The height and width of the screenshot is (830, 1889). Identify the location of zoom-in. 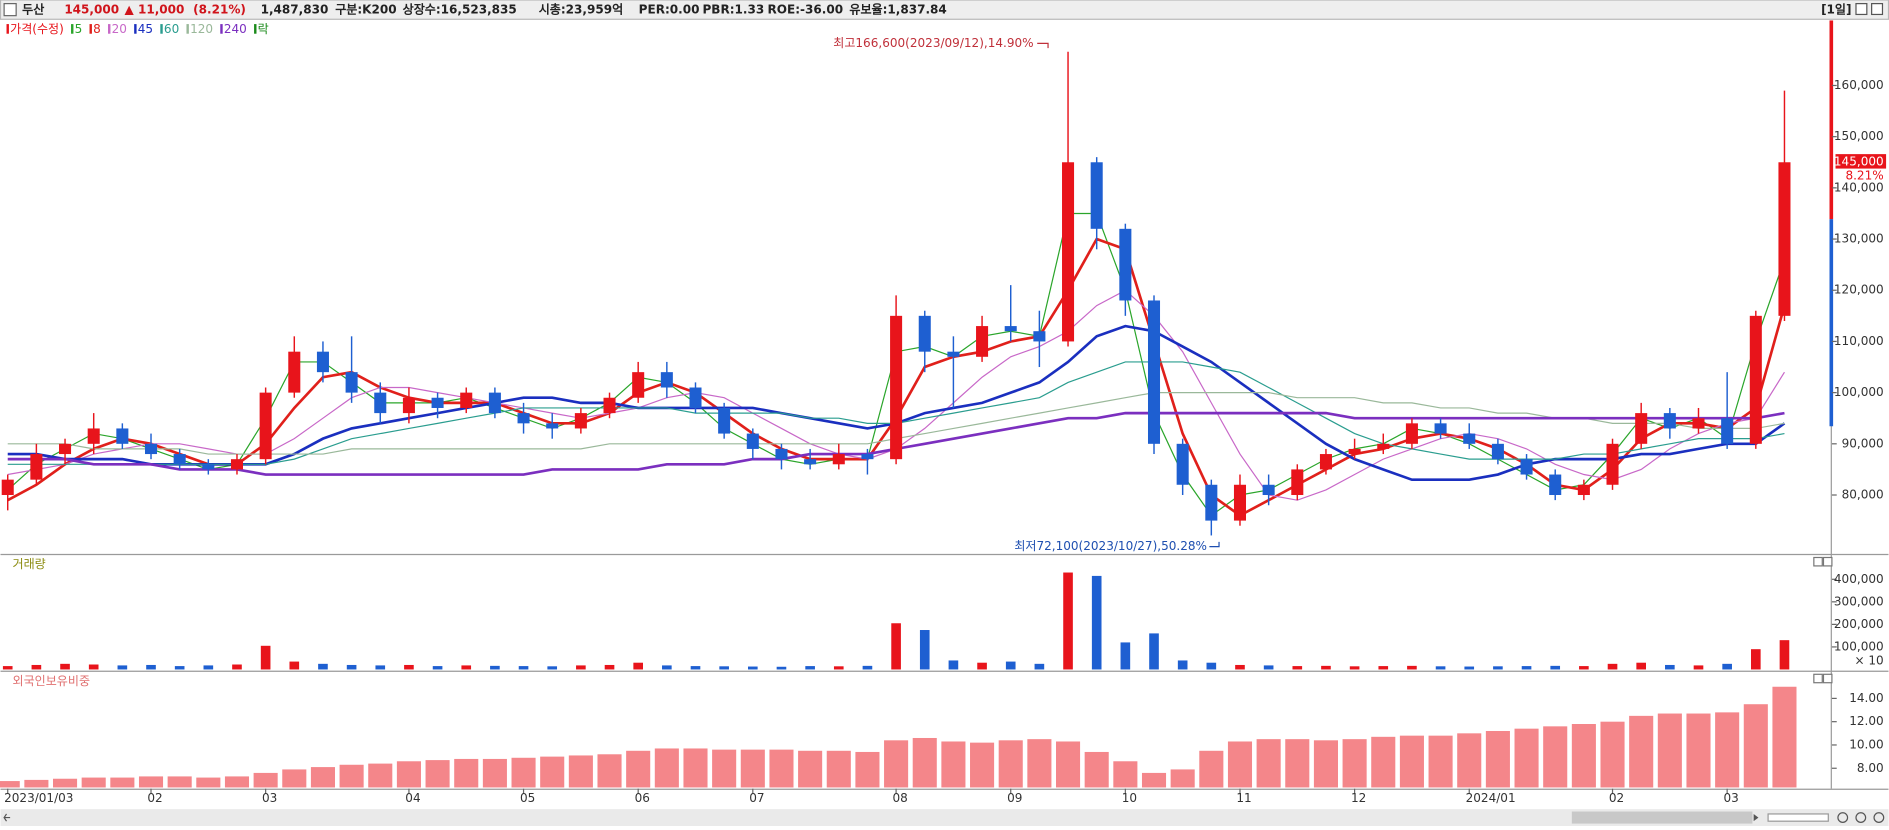
(1861, 817).